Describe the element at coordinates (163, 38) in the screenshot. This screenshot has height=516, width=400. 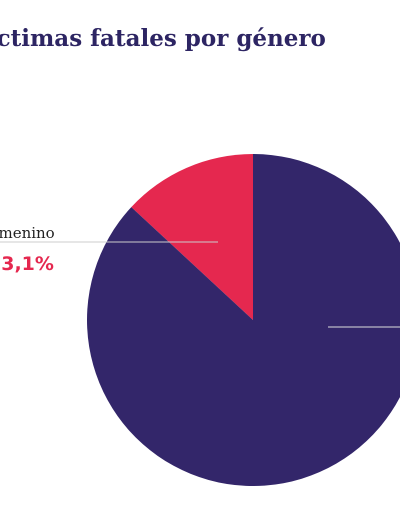
I see `chart-title: Víctimas fatales por género` at that location.